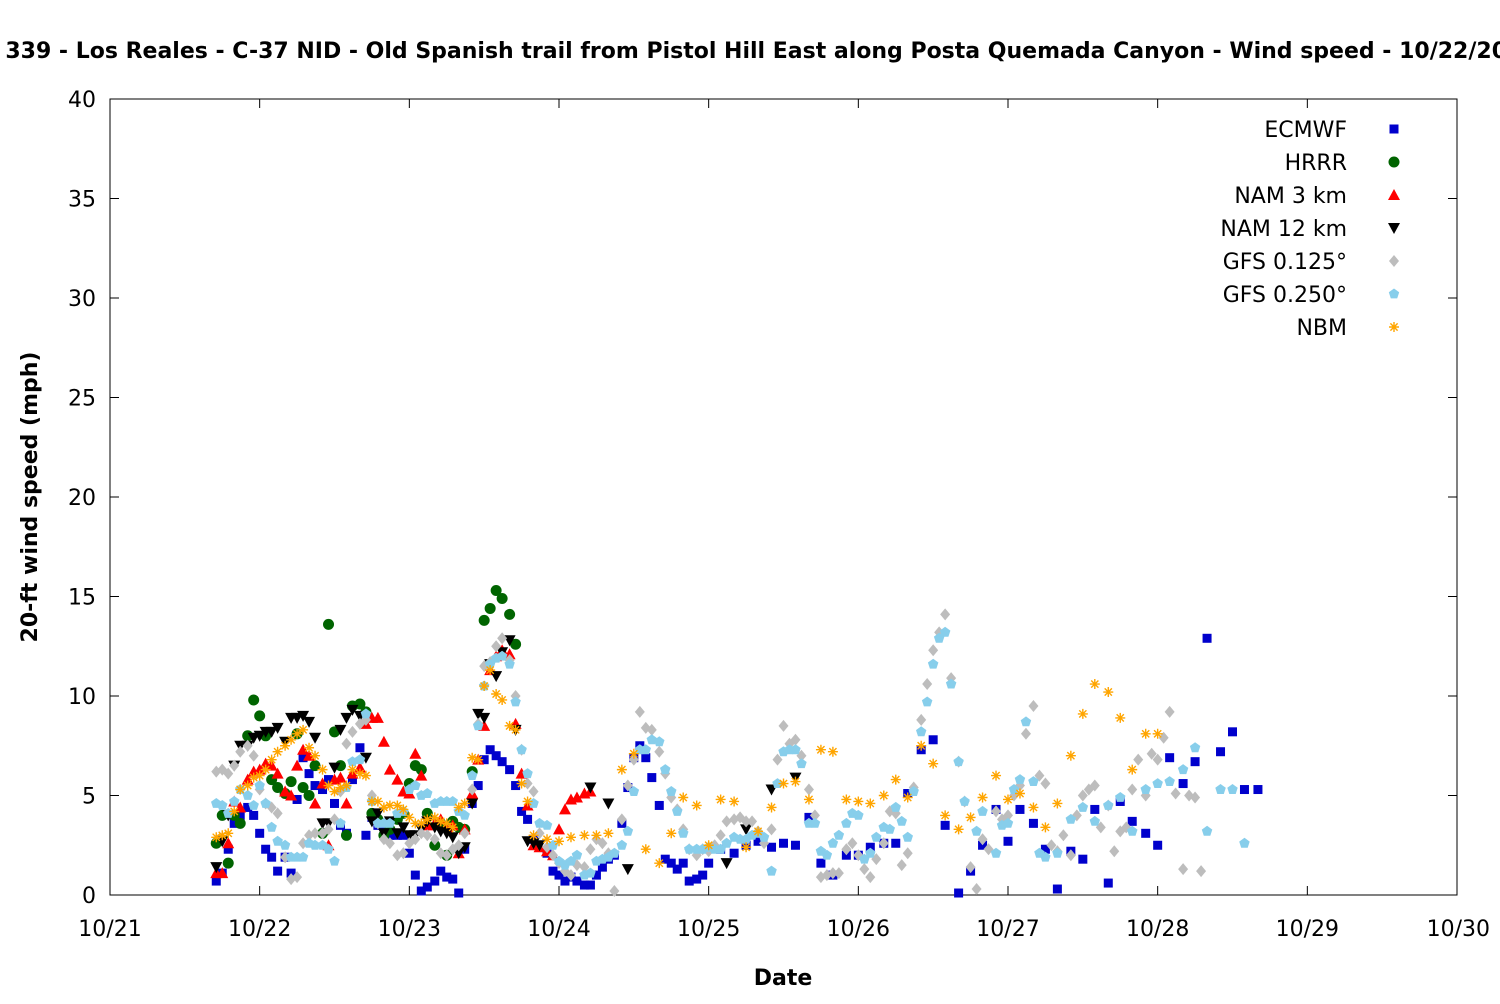 This screenshot has width=1500, height=1004. What do you see at coordinates (89, 896) in the screenshot?
I see `y-tick-label: 0` at bounding box center [89, 896].